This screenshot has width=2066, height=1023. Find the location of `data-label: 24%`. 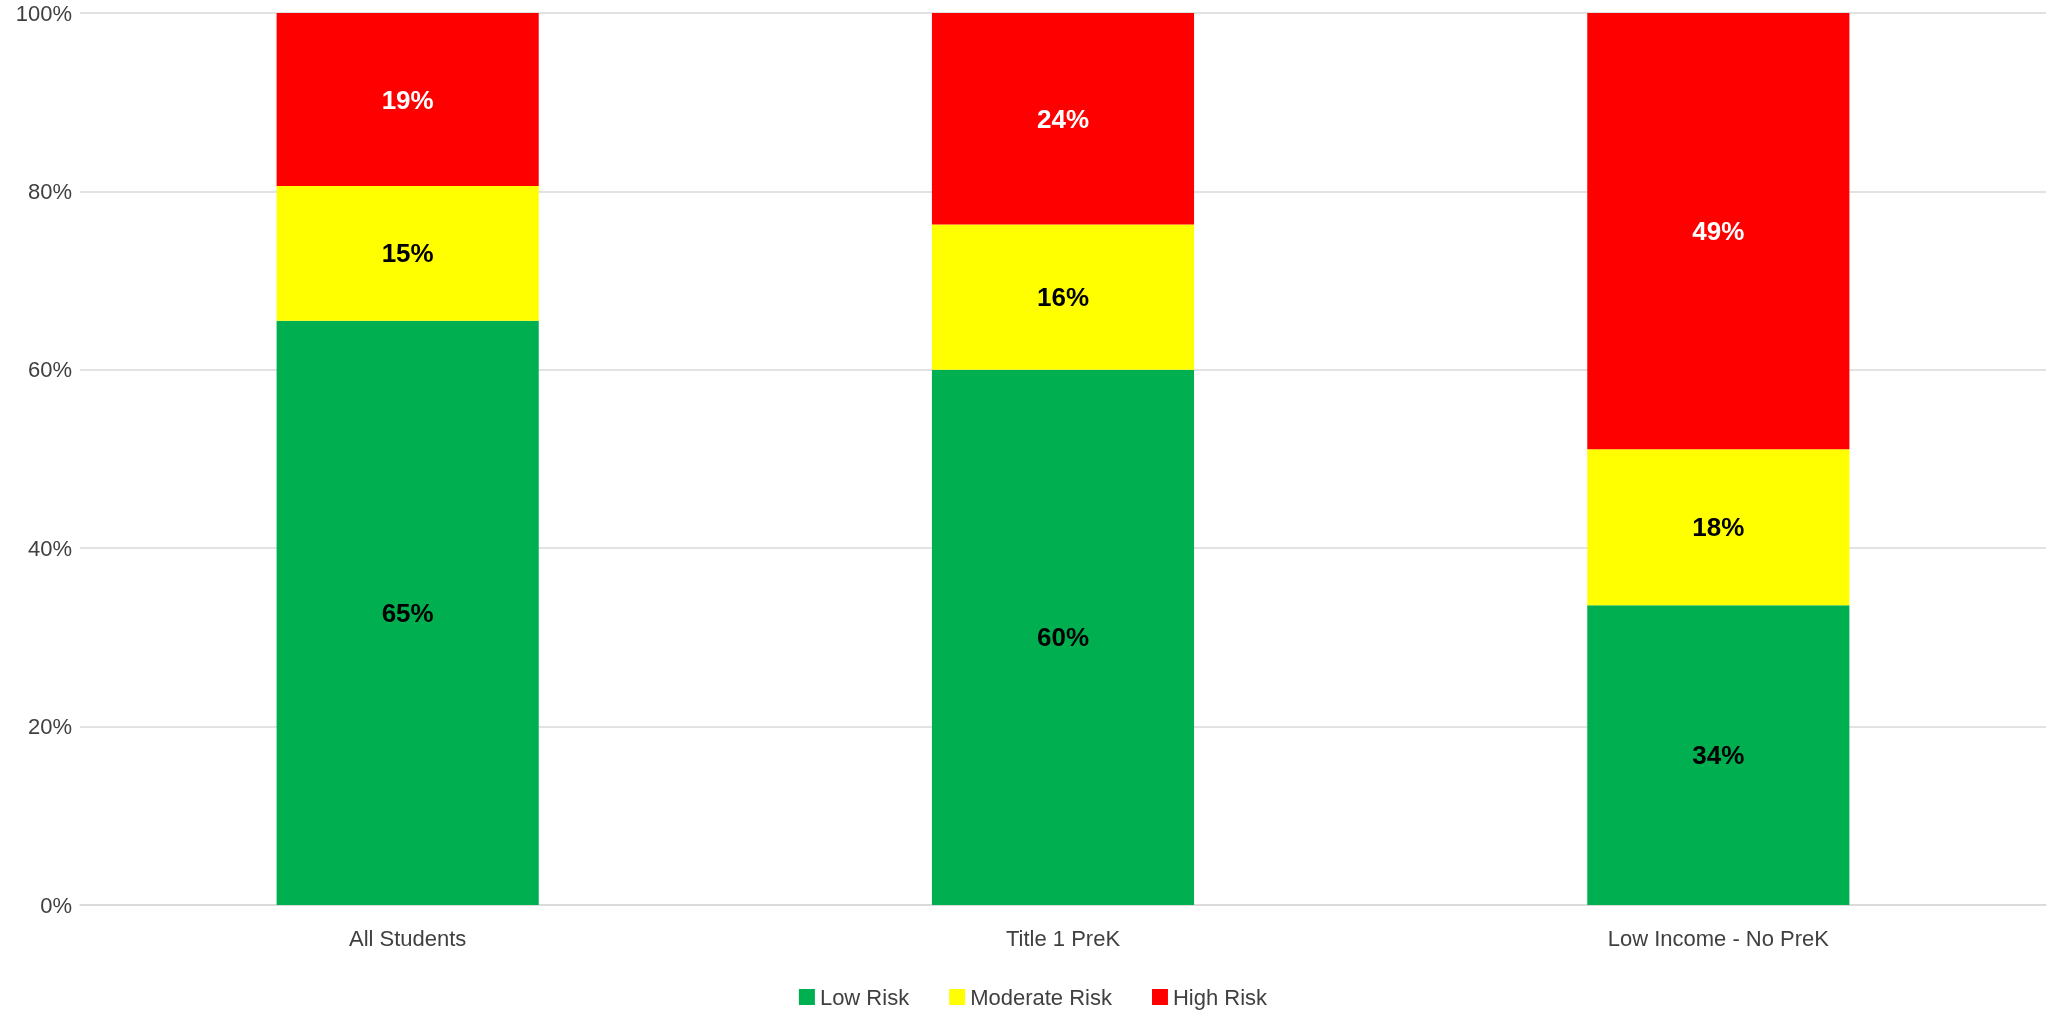

data-label: 24% is located at coordinates (1063, 118).